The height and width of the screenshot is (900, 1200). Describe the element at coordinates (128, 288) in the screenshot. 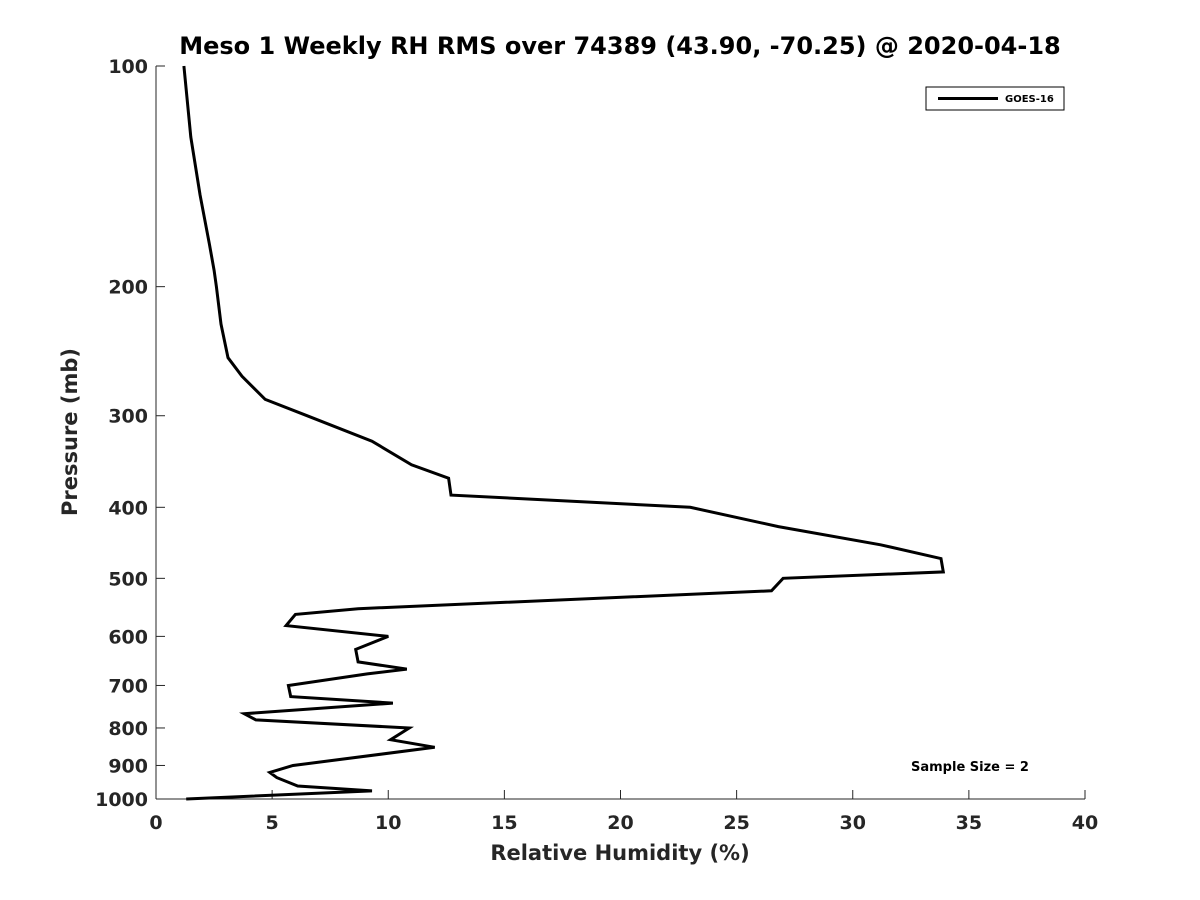

I see `y-tick-label: 200` at that location.